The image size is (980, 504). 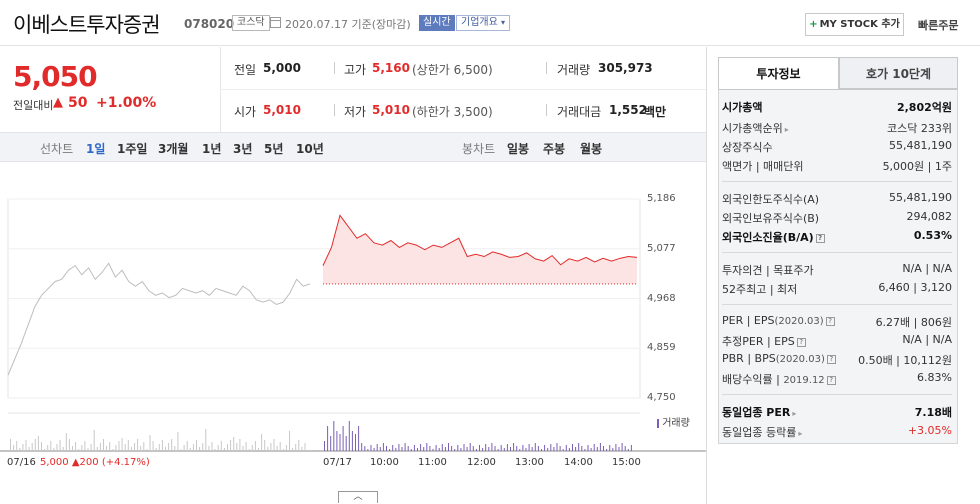 I want to click on volume-legend-swatch, so click(x=658, y=423).